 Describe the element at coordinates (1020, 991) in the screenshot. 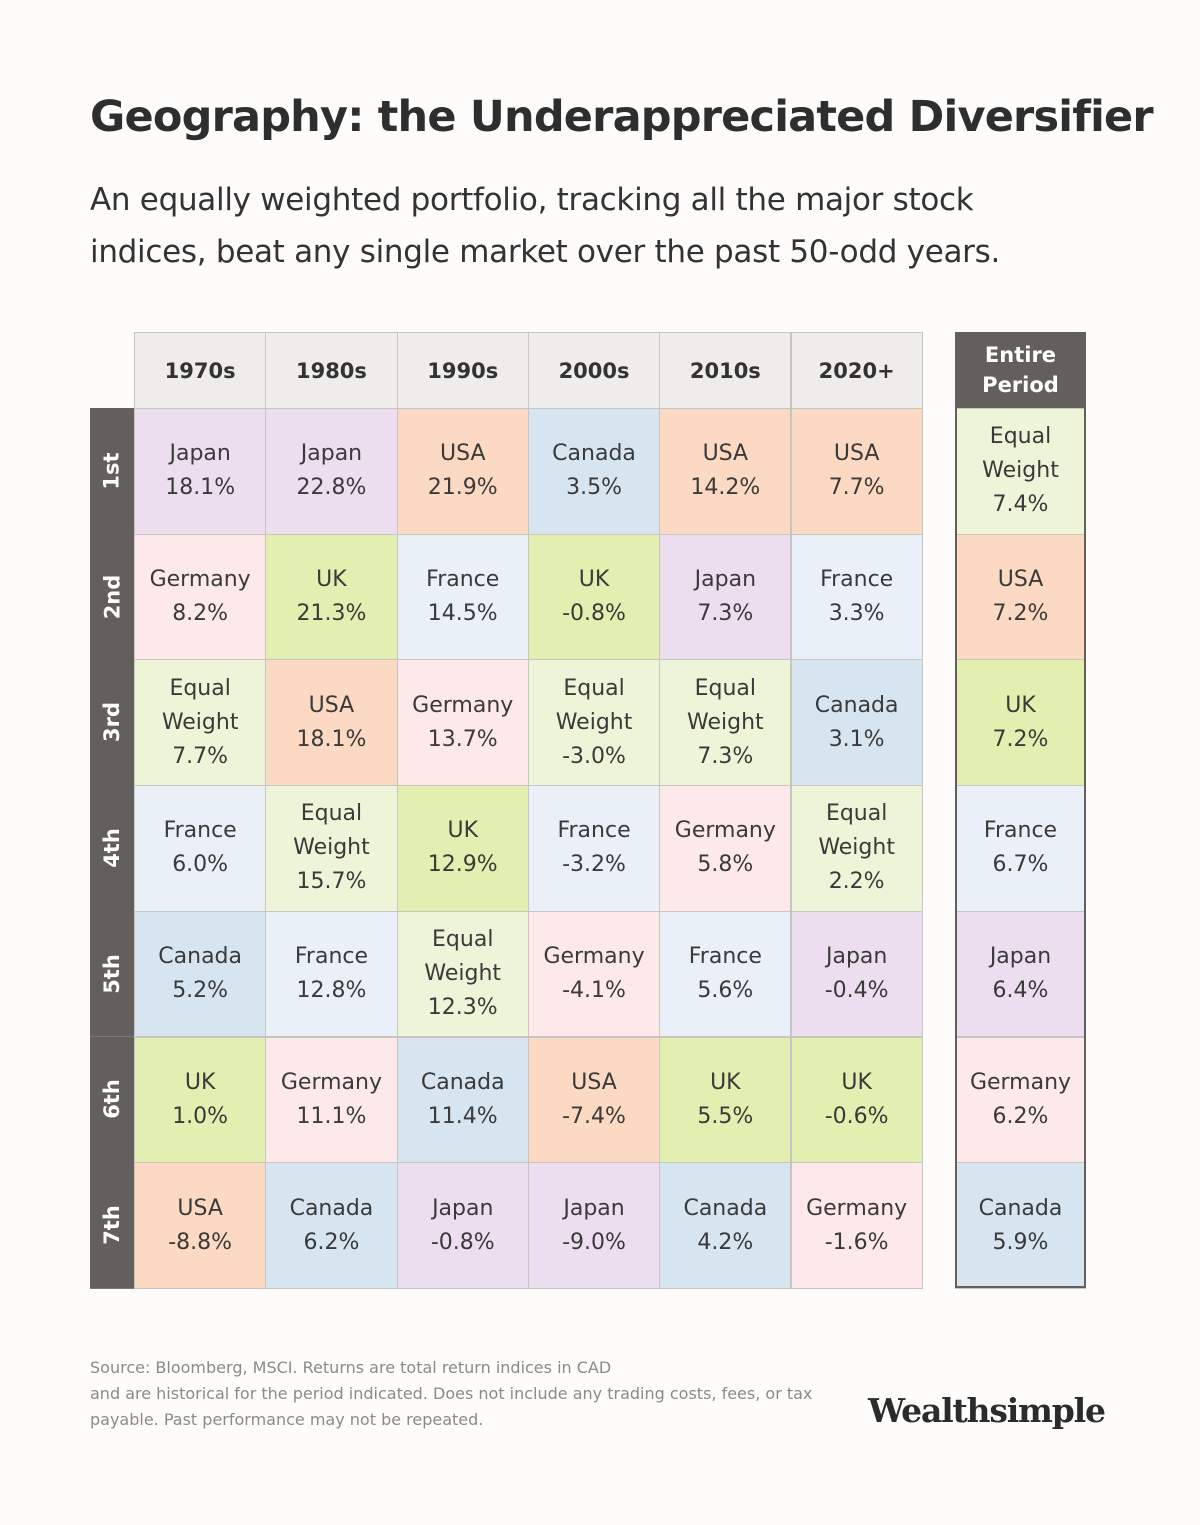

I see `cell-return: 6.4%` at that location.